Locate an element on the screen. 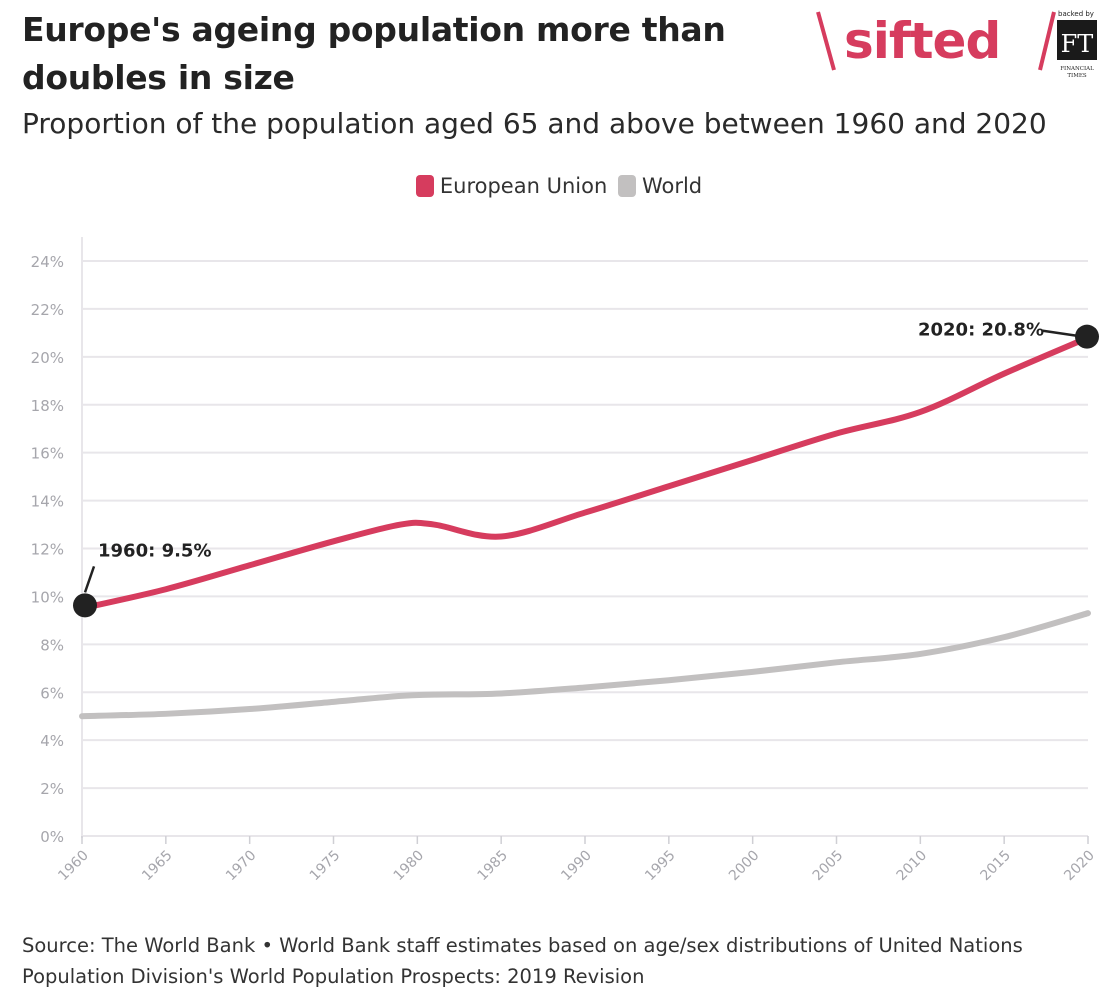  logo-backed-by: backed by is located at coordinates (1076, 14).